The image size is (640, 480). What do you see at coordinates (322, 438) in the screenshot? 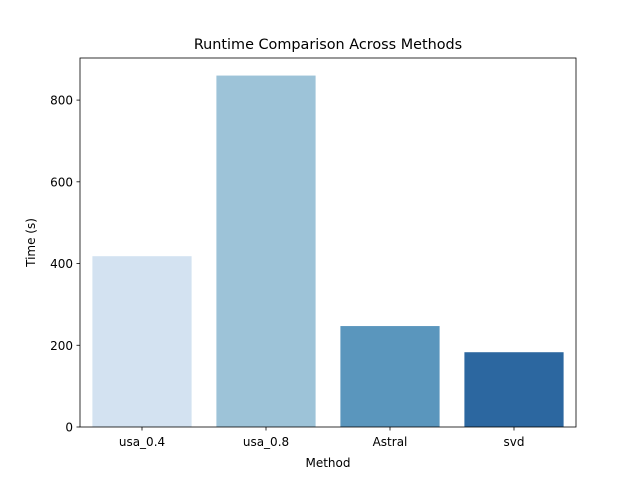
I see `x-axis-ticks: usa_0.4 usa_0.8 Astral svd` at bounding box center [322, 438].